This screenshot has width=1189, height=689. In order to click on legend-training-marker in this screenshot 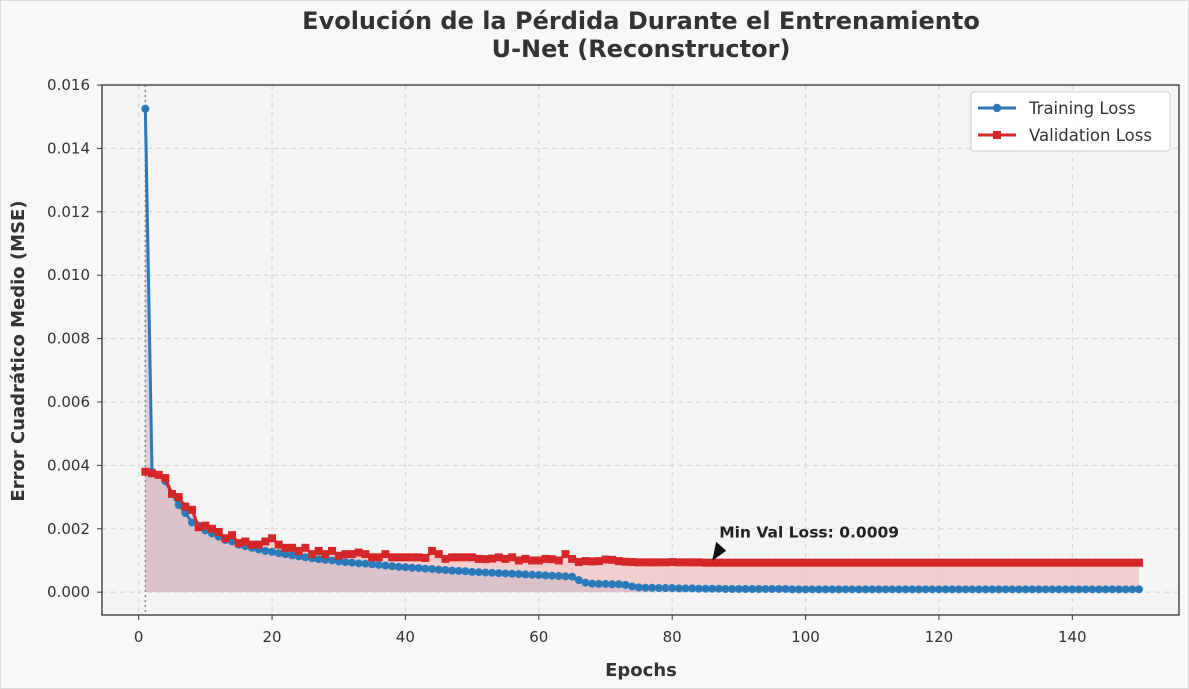, I will do `click(997, 108)`.